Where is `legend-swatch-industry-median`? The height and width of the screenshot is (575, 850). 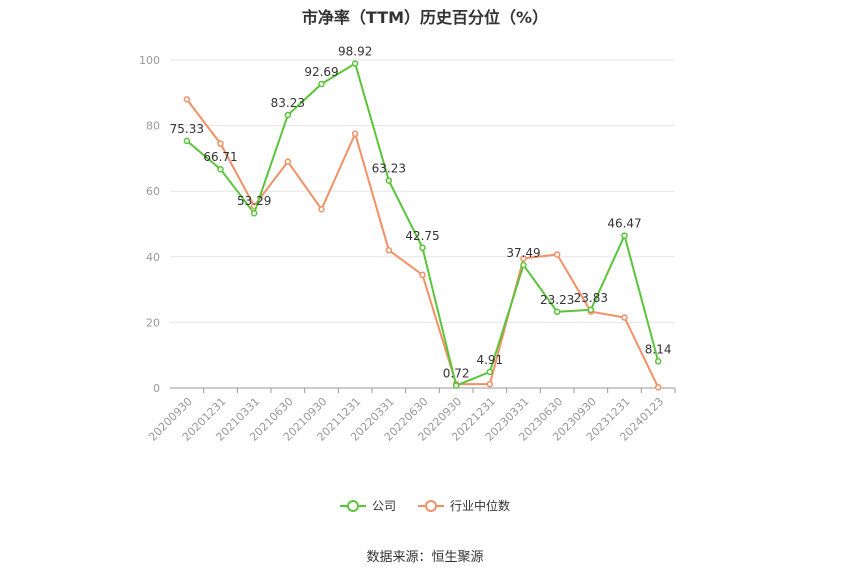
legend-swatch-industry-median is located at coordinates (431, 506).